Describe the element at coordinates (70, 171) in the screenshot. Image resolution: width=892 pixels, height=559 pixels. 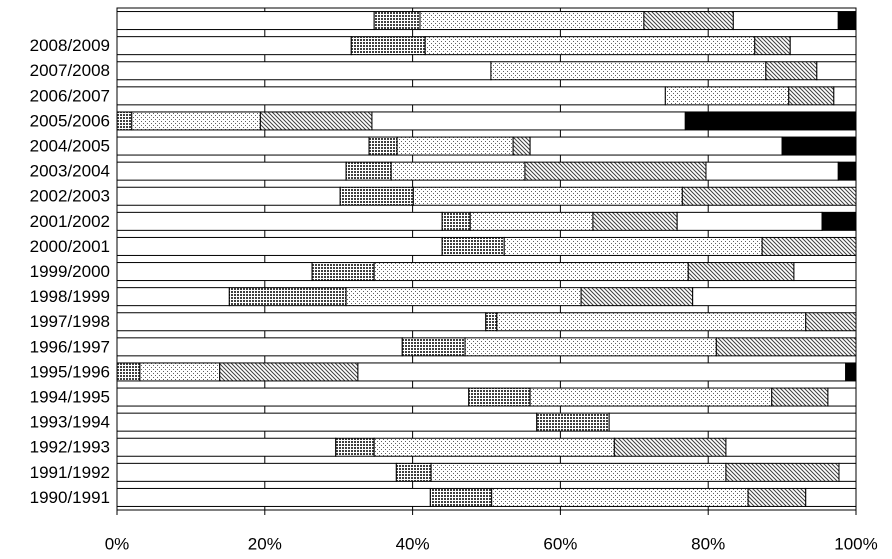
I see `y-tick-label: 2003/2004` at that location.